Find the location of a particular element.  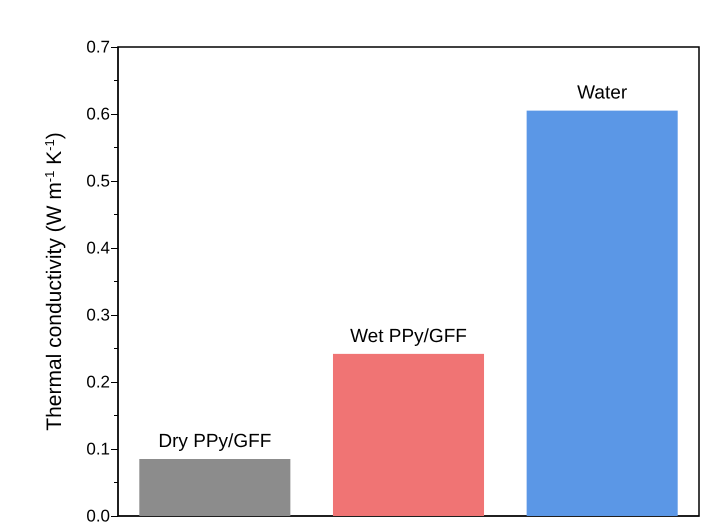

y-tick-label: 0.3 is located at coordinates (98, 315).